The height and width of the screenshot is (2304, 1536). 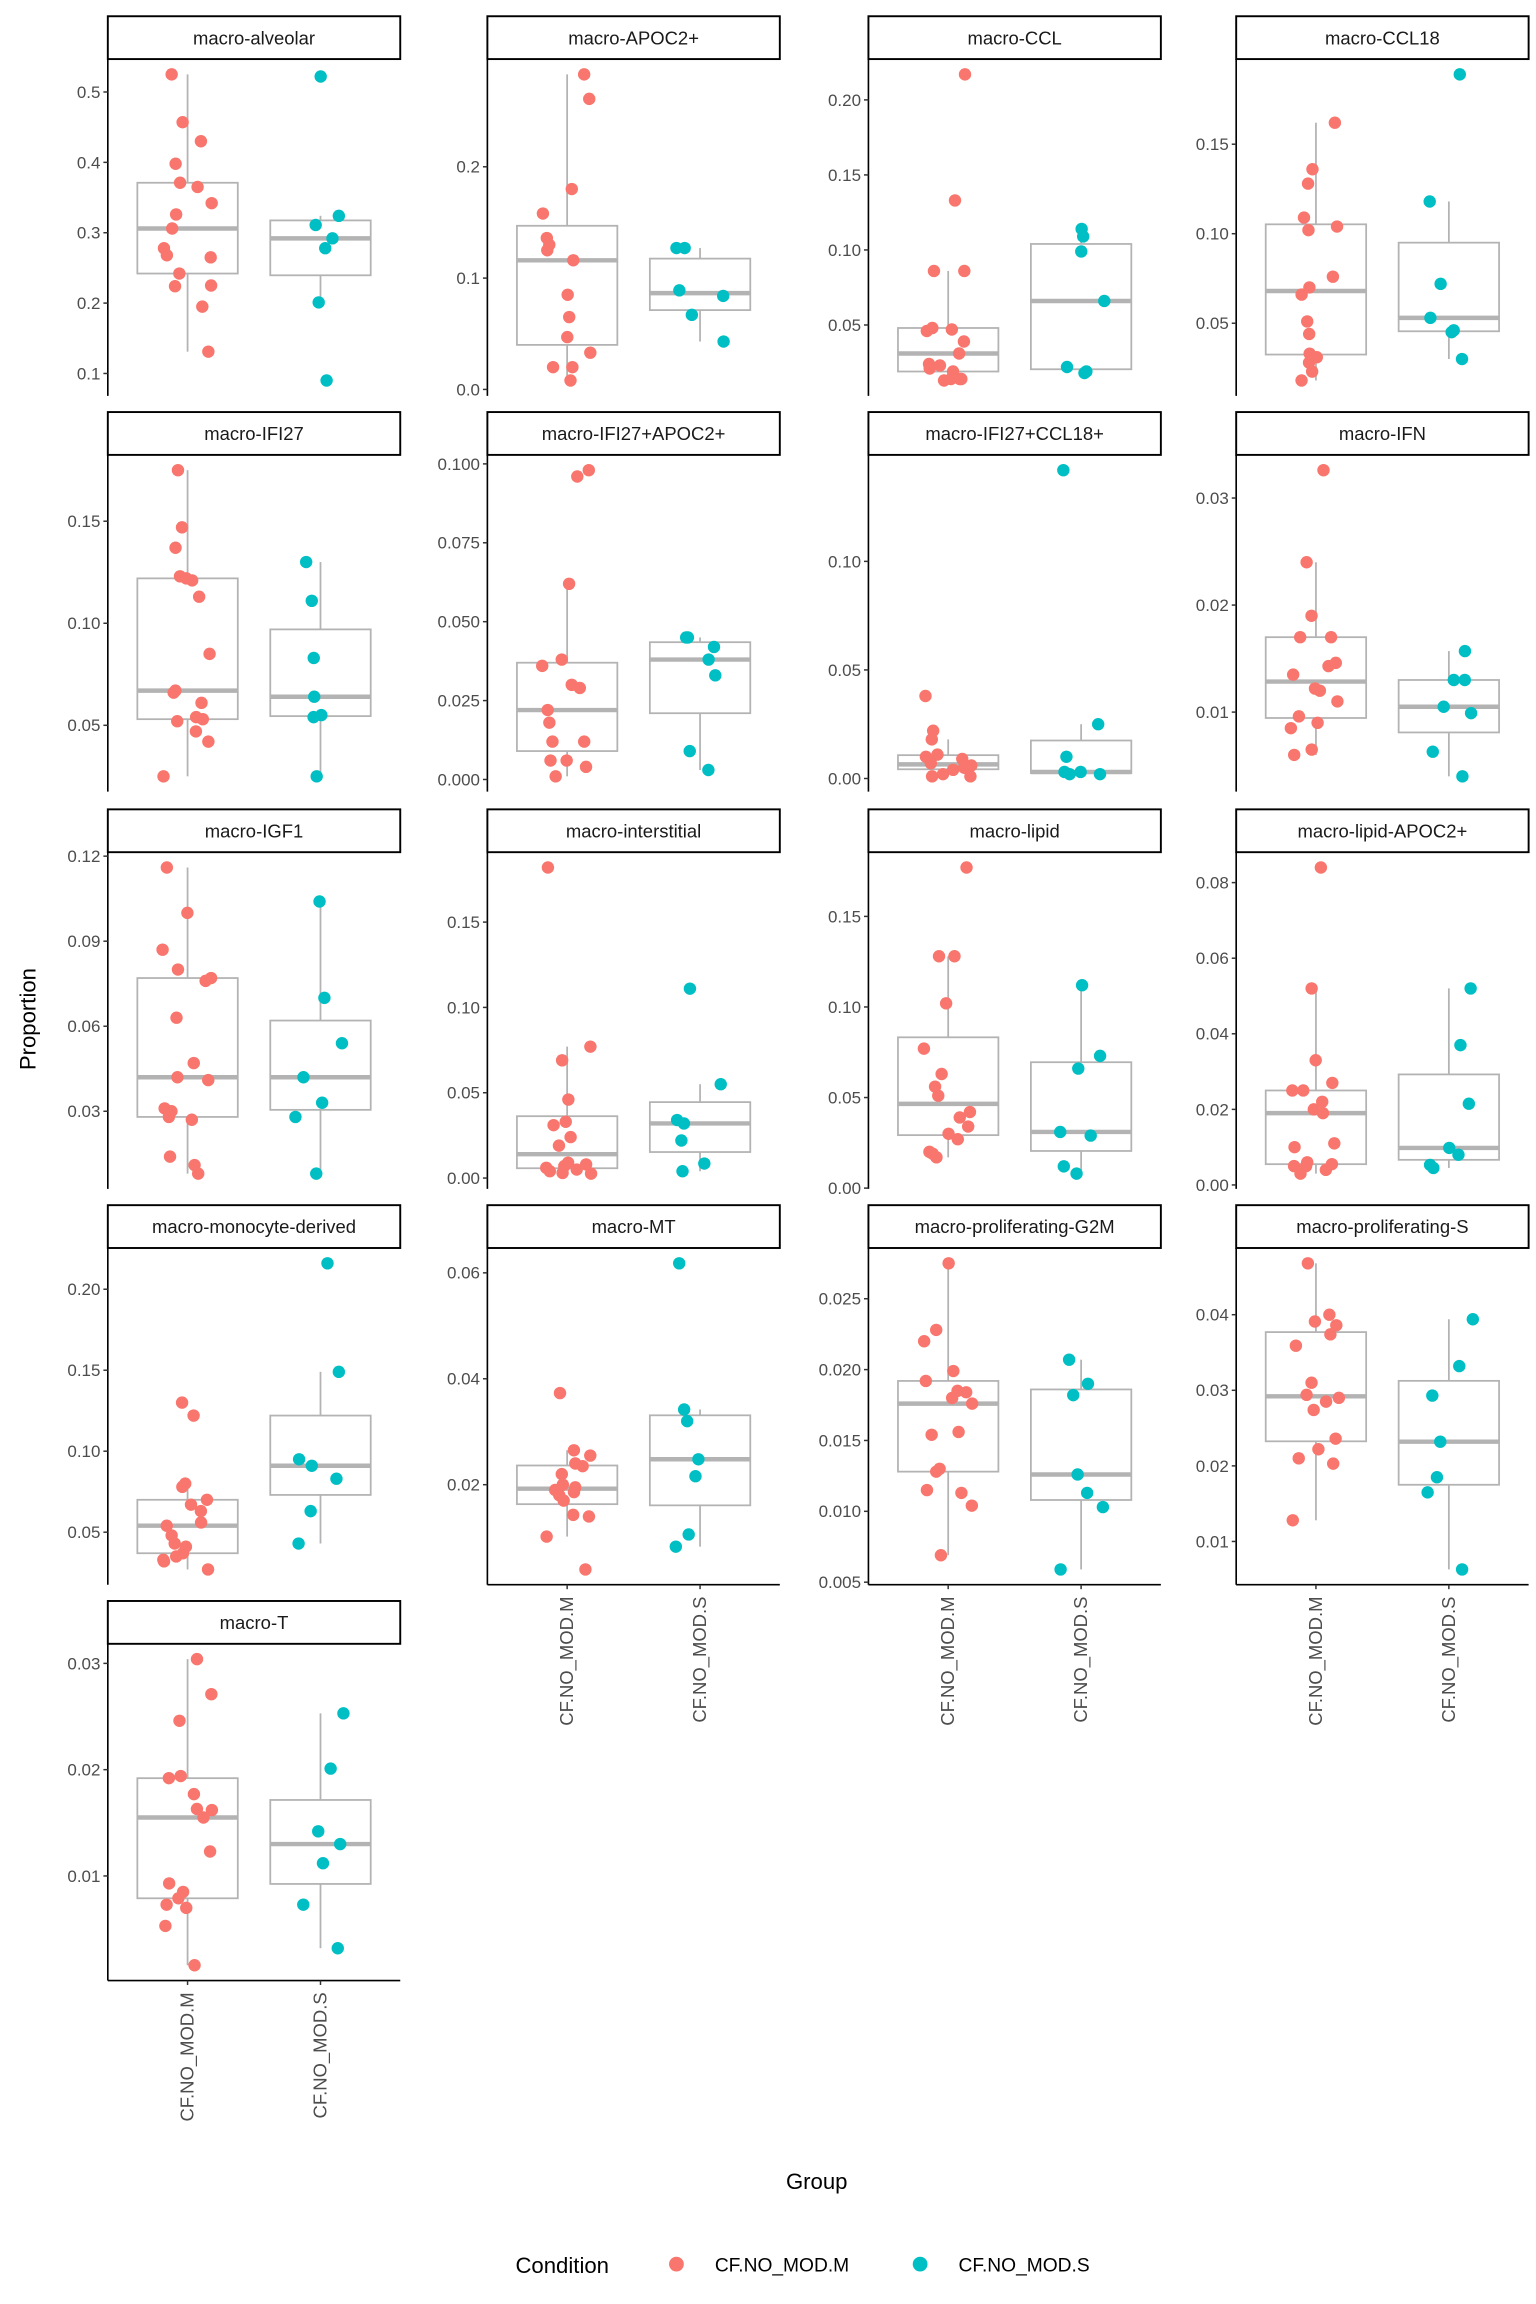 I want to click on legend: Condition CF.NO_MOD.M CF.NO_MOD.S, so click(x=802, y=2265).